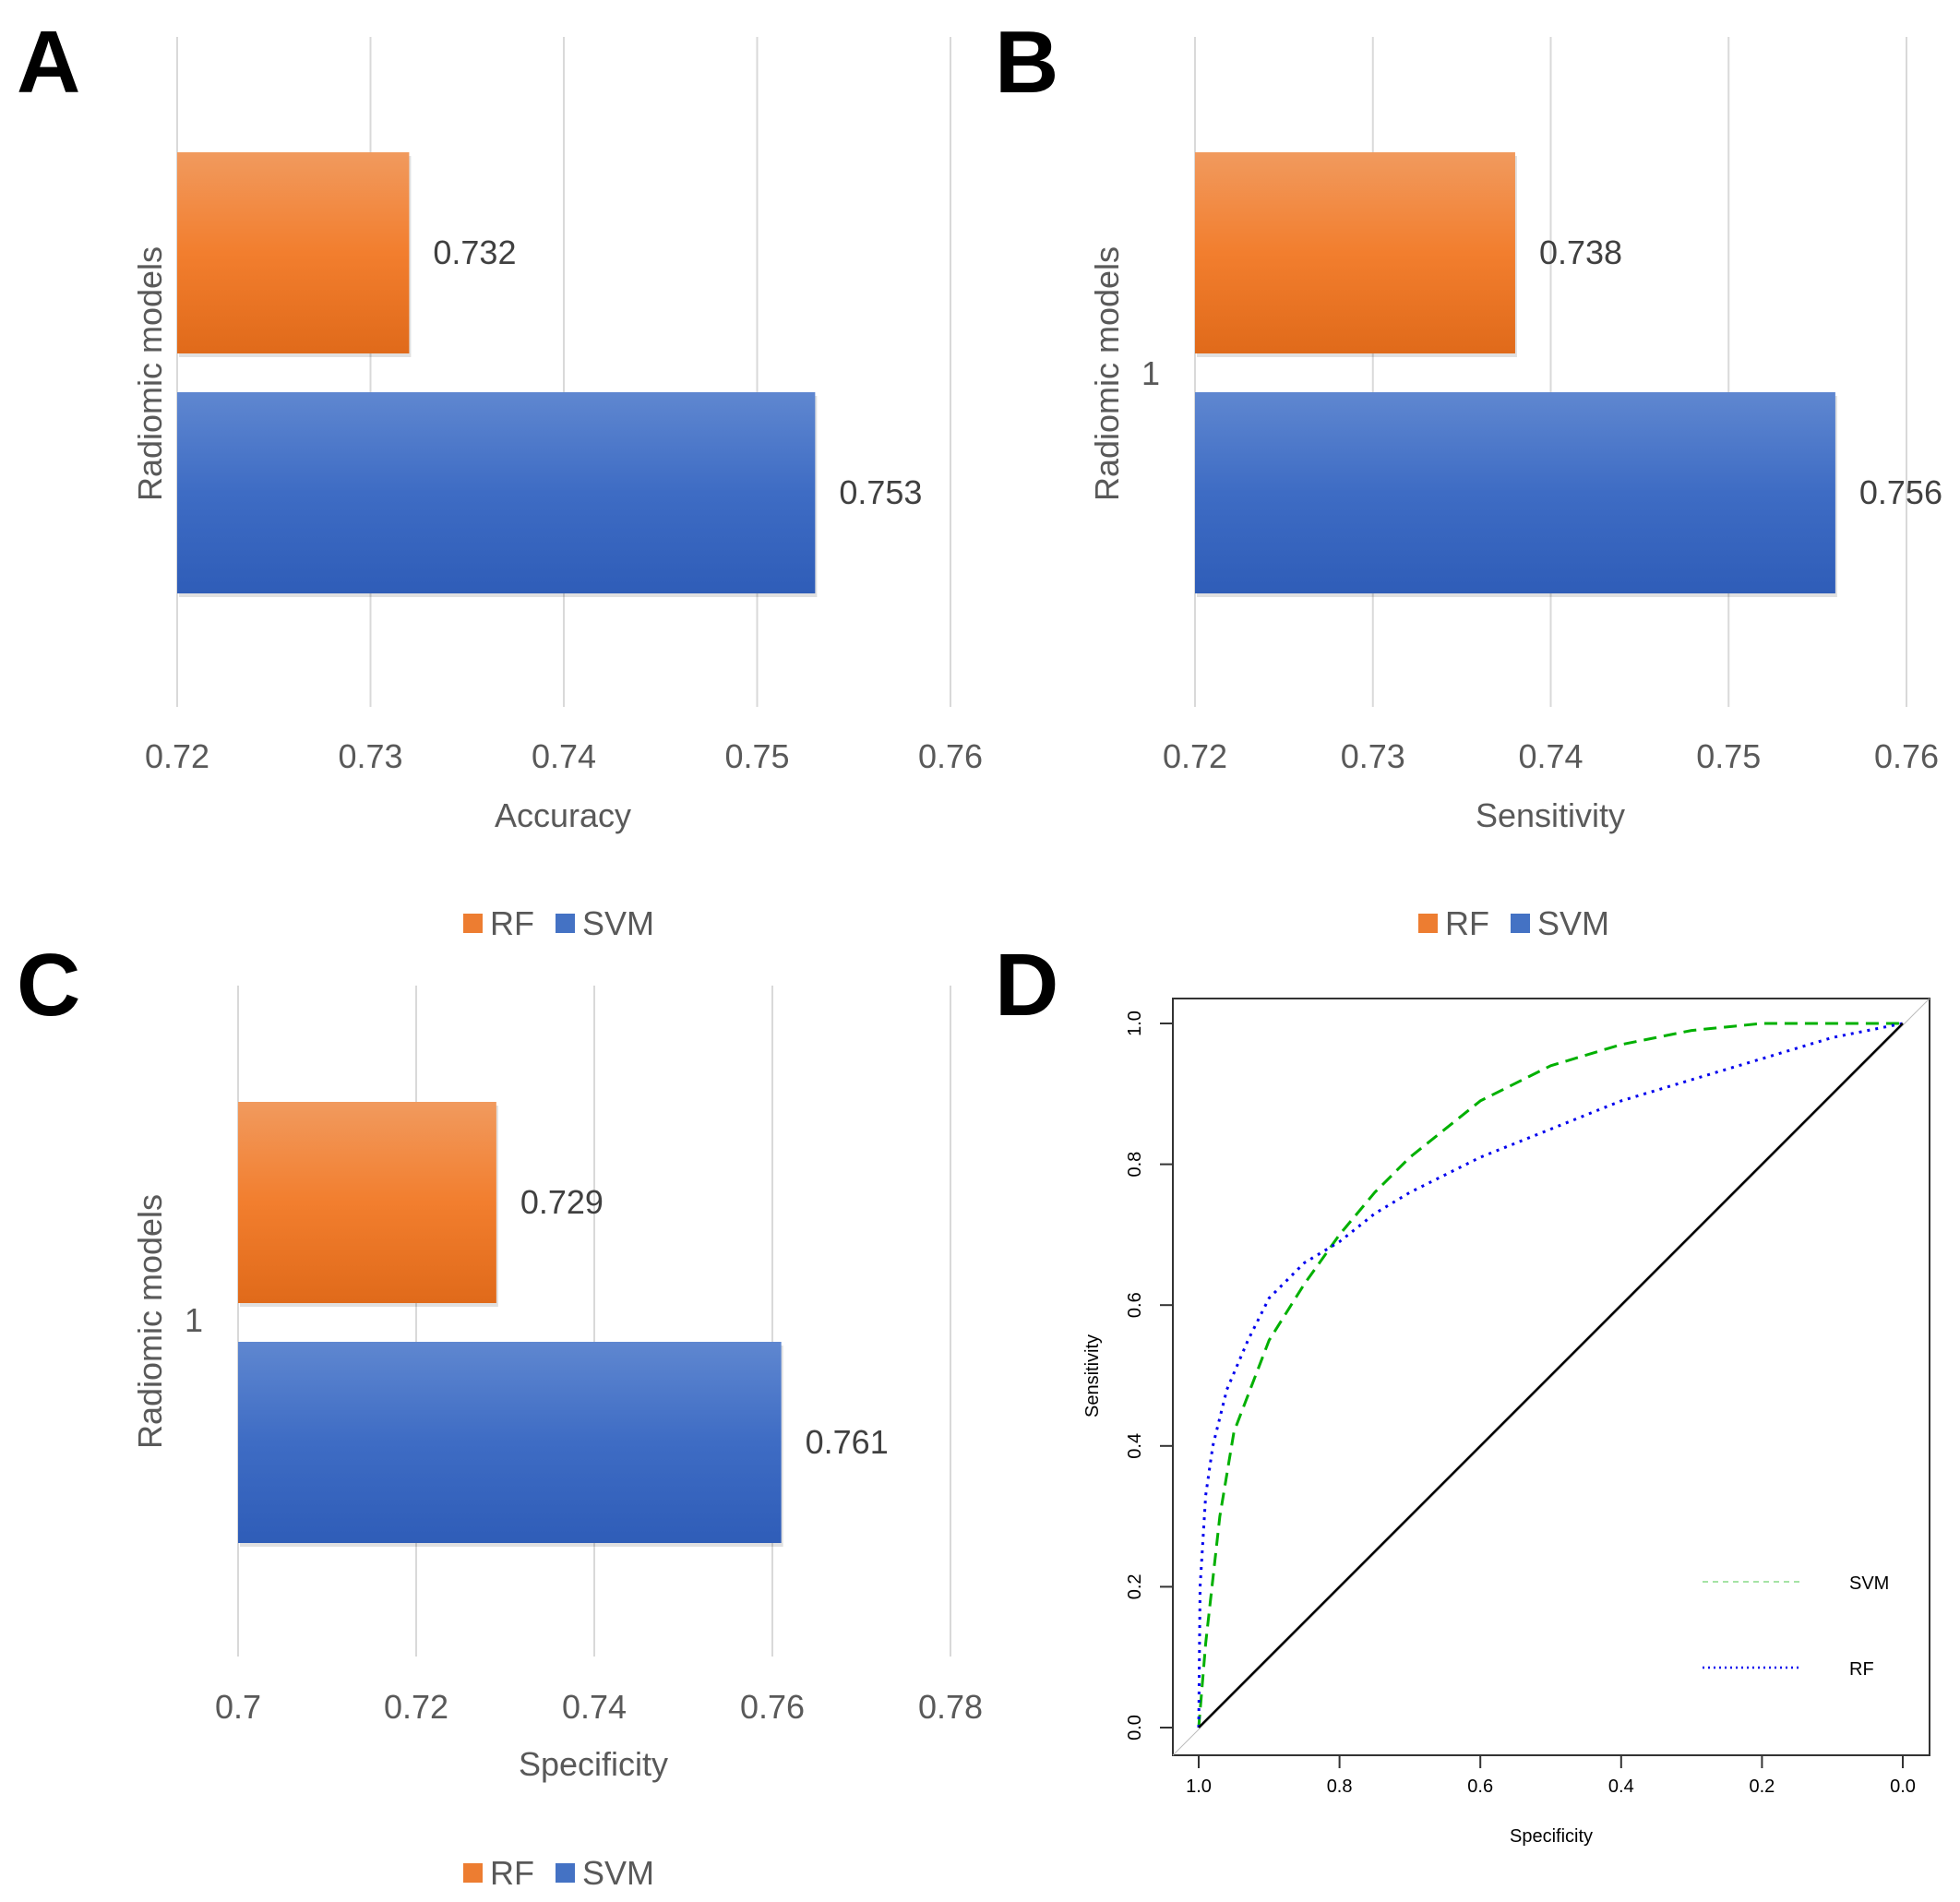 The width and height of the screenshot is (1960, 1902). Describe the element at coordinates (1340, 1786) in the screenshot. I see `x-tick-label: 0.8` at that location.